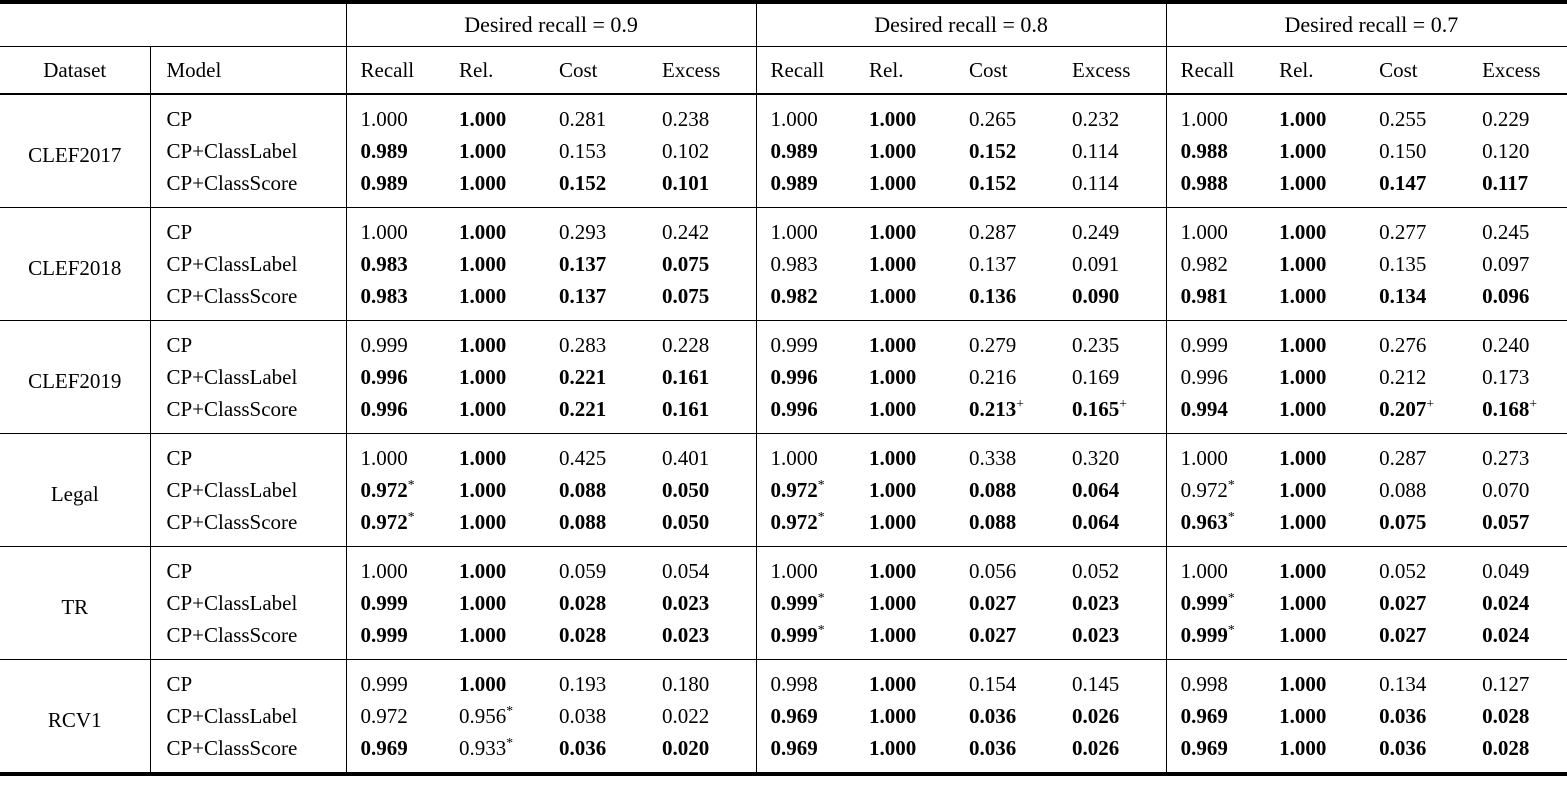  What do you see at coordinates (1407, 408) in the screenshot?
I see `metric-cell: 0.207+` at bounding box center [1407, 408].